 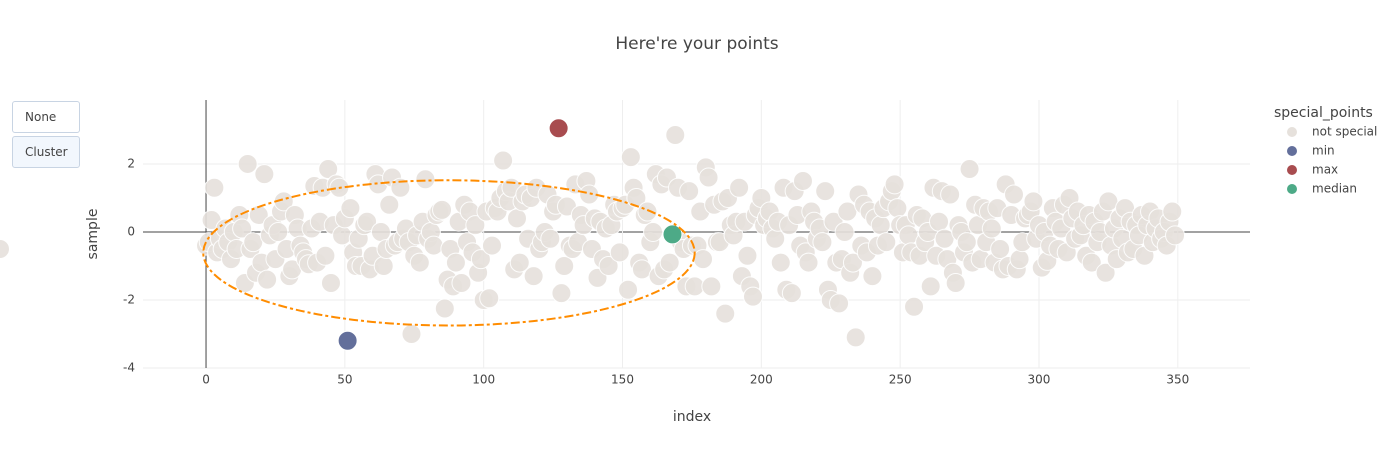 What do you see at coordinates (1334, 189) in the screenshot?
I see `legend-label: median` at bounding box center [1334, 189].